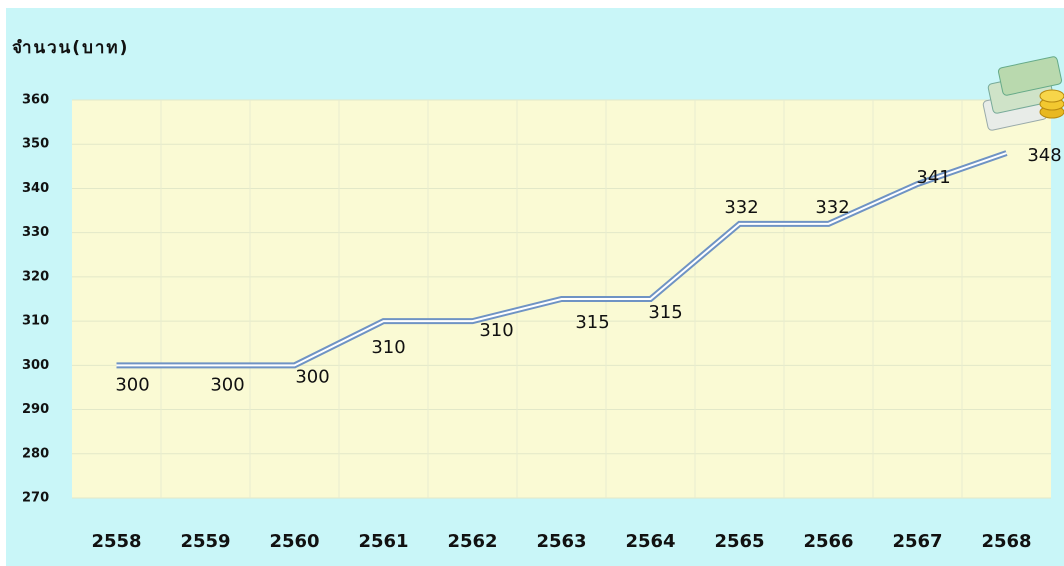 The height and width of the screenshot is (566, 1064). What do you see at coordinates (1030, 76) in the screenshot?
I see `bill-stack` at bounding box center [1030, 76].